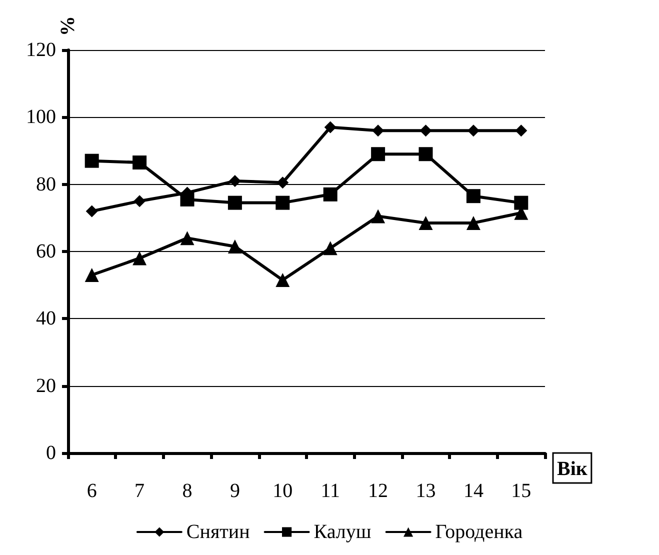  Describe the element at coordinates (46, 385) in the screenshot. I see `y-tick-label: 20` at that location.